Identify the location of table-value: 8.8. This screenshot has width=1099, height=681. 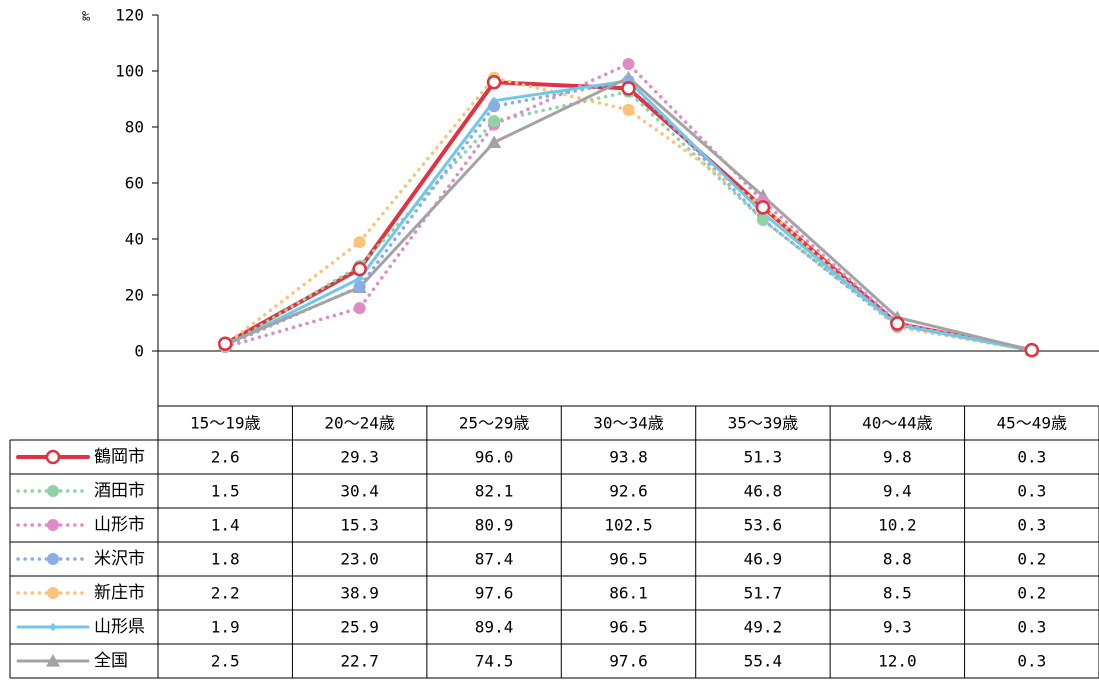
(897, 559).